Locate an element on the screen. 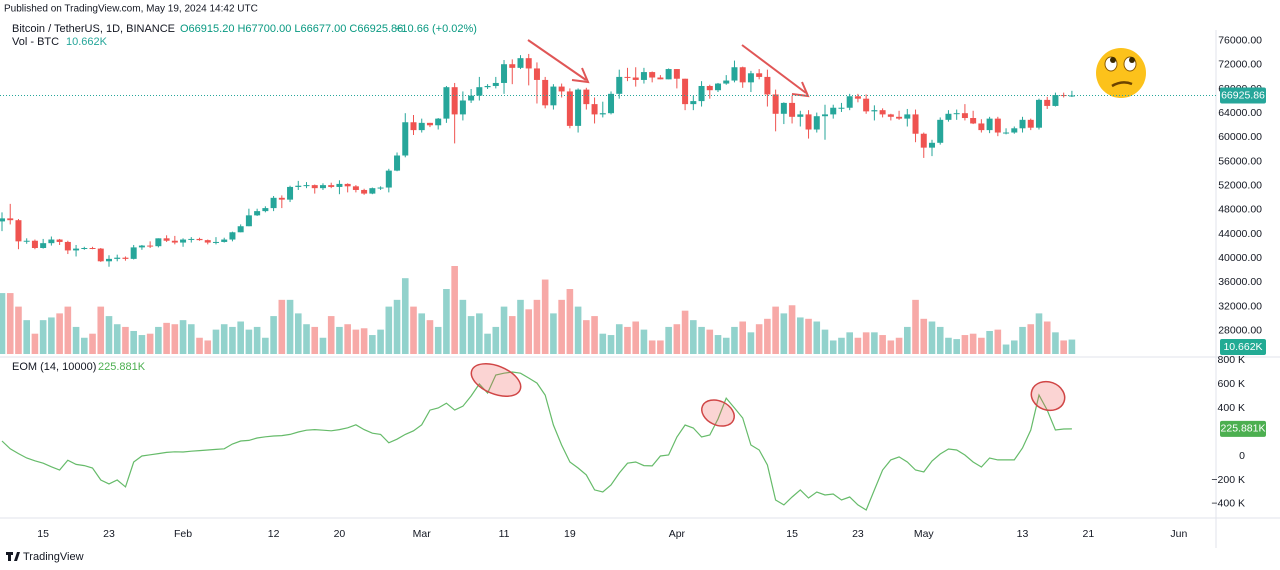 The width and height of the screenshot is (1280, 570). highlight is located at coordinates (496, 380).